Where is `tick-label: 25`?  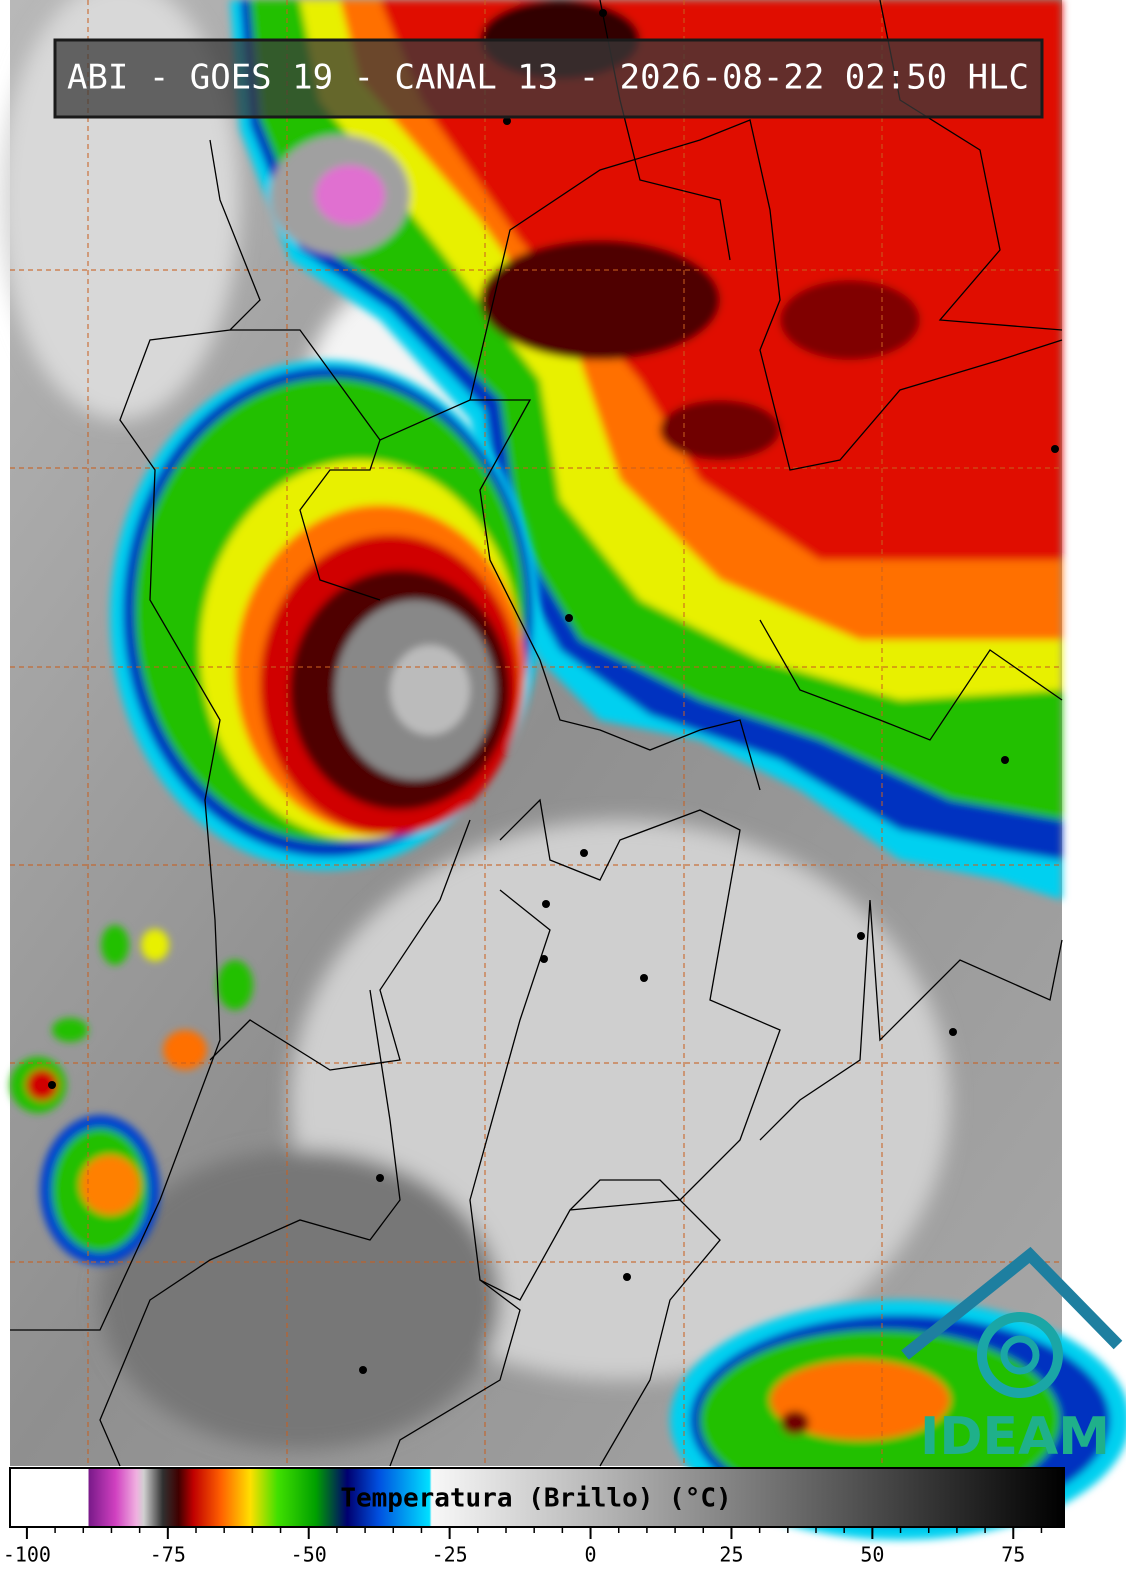
tick-label: 25 is located at coordinates (731, 1555).